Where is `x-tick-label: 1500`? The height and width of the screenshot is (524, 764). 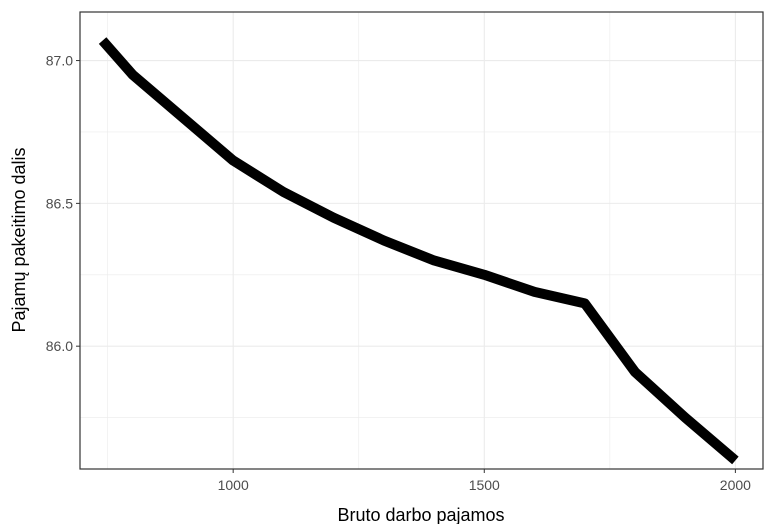
x-tick-label: 1500 is located at coordinates (484, 485).